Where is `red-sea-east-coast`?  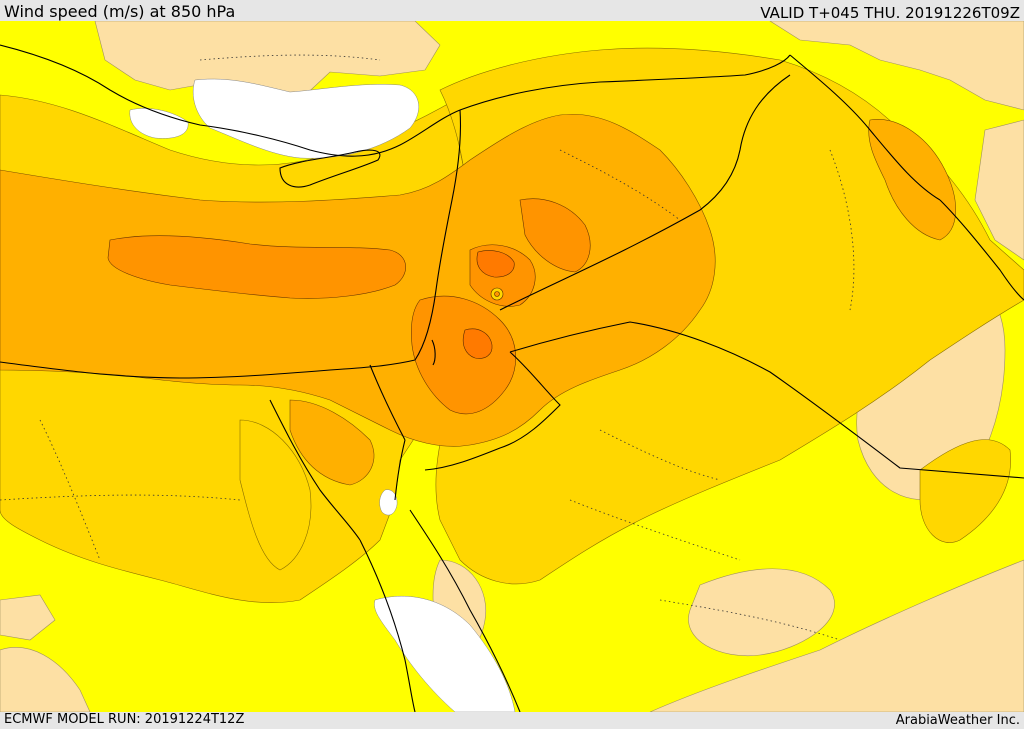
red-sea-east-coast is located at coordinates (465, 610).